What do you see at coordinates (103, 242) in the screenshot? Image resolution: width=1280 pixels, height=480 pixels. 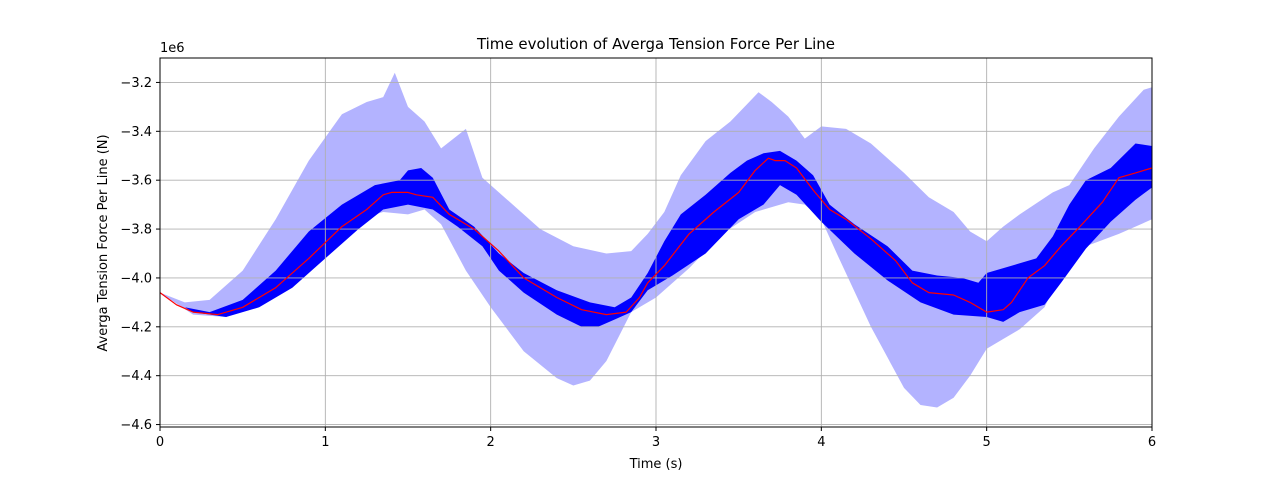 I see `y-axis-label: Averga Tension Force Per Line (N)` at bounding box center [103, 242].